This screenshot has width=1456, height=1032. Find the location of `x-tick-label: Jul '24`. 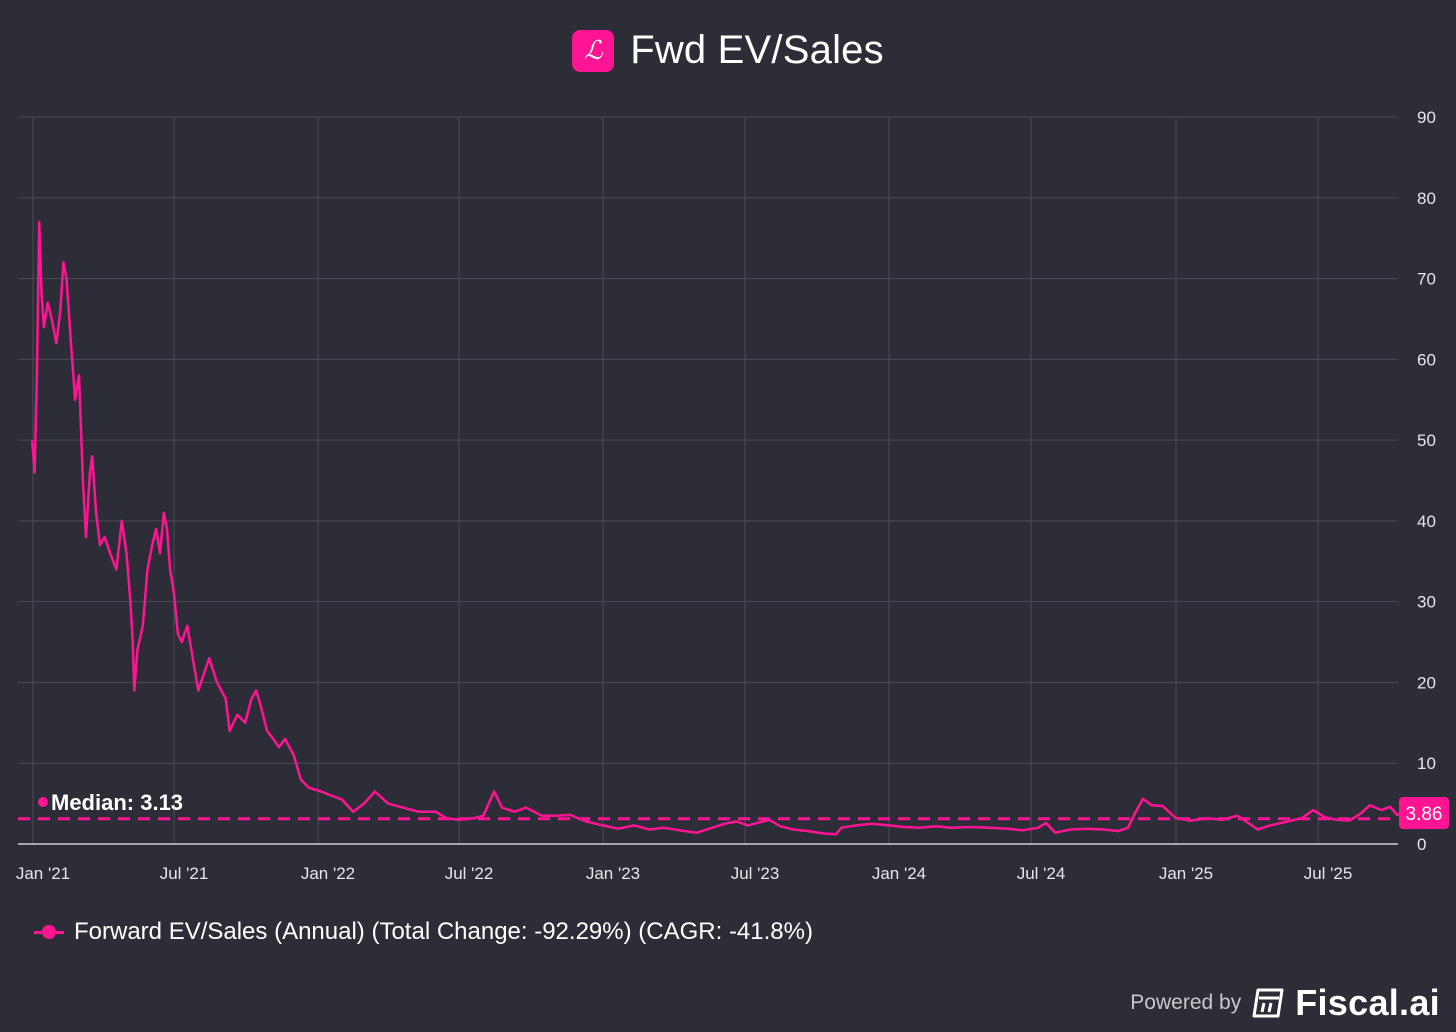

x-tick-label: Jul '24 is located at coordinates (1041, 873).